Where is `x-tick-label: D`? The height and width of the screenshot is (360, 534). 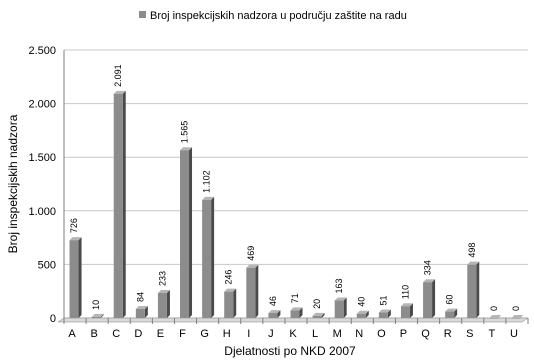 x-tick-label: D is located at coordinates (138, 334).